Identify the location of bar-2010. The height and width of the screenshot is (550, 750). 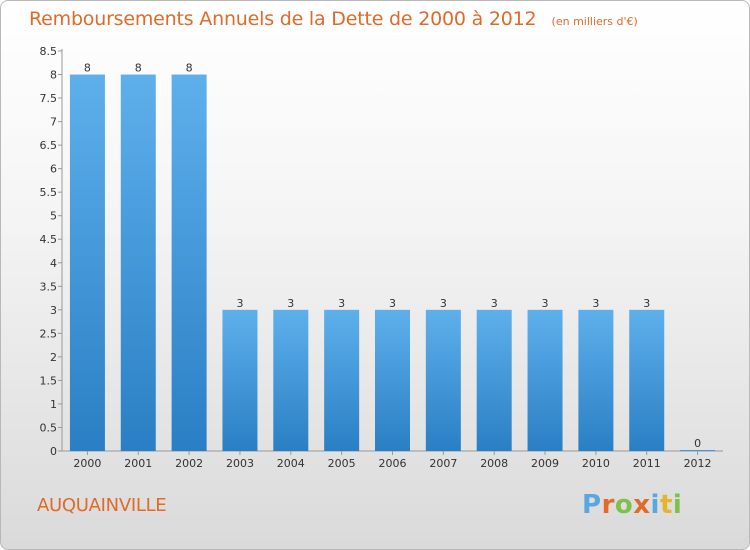
(596, 380).